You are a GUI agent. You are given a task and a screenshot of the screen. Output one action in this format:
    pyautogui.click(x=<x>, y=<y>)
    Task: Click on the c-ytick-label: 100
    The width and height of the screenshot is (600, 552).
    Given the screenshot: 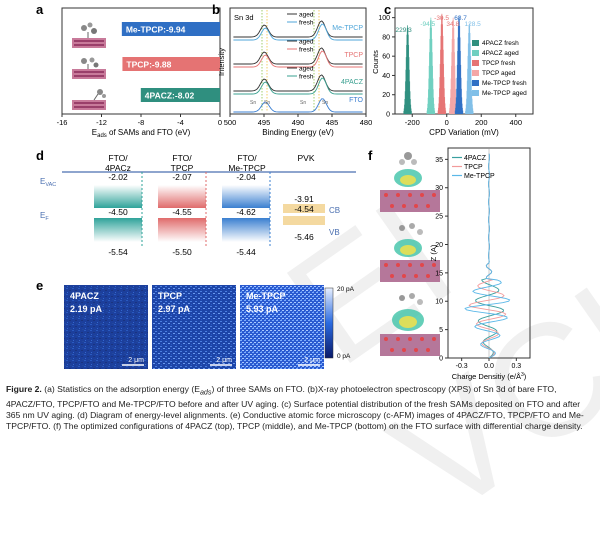 What is the action you would take?
    pyautogui.click(x=384, y=18)
    